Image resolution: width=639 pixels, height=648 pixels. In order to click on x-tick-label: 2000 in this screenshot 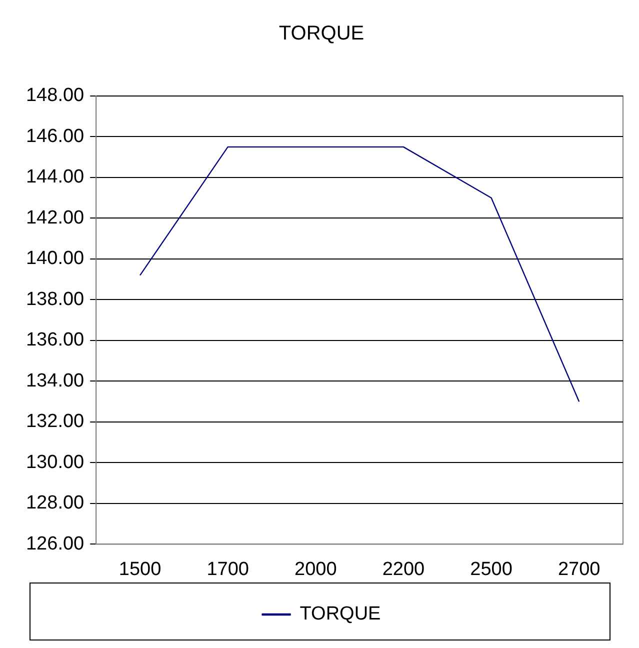, I will do `click(315, 569)`.